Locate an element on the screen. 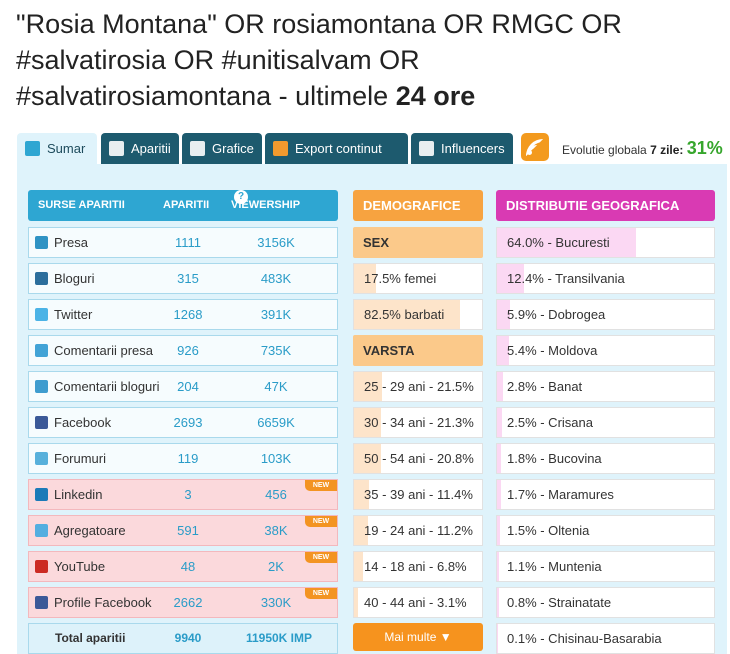 The width and height of the screenshot is (730, 654). forum-icon is located at coordinates (41, 458).